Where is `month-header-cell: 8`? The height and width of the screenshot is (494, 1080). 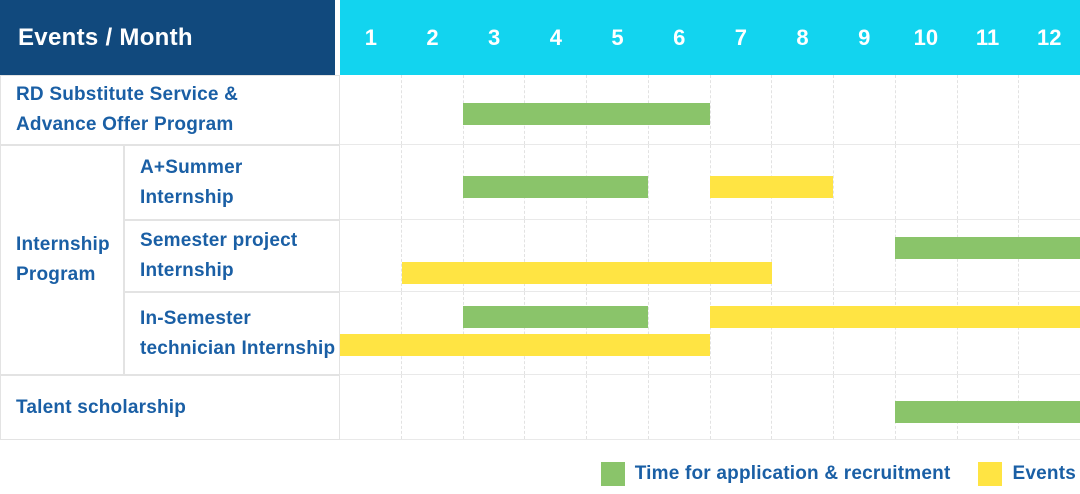 month-header-cell: 8 is located at coordinates (802, 37).